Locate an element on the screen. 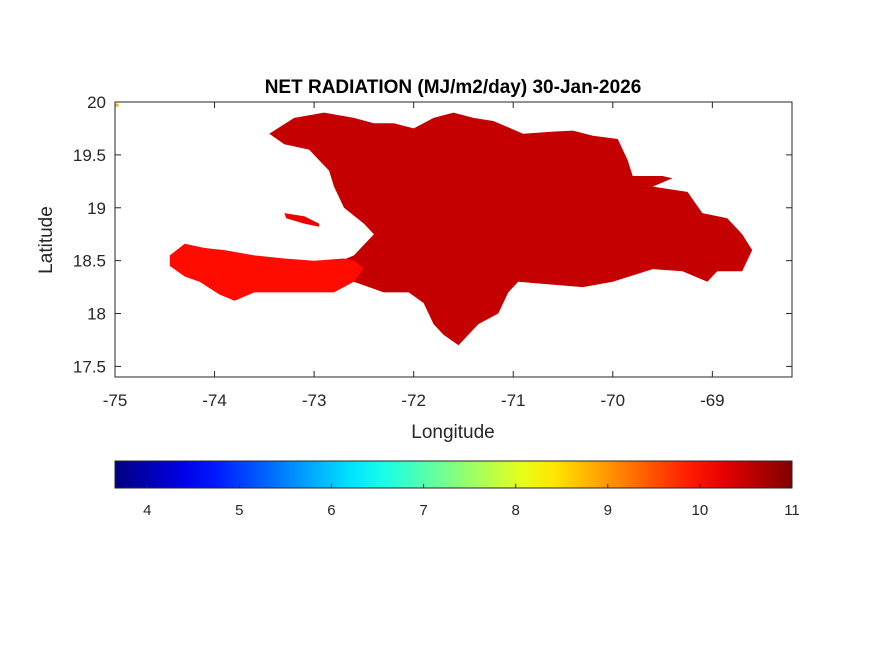  colorbar-bar is located at coordinates (453, 474).